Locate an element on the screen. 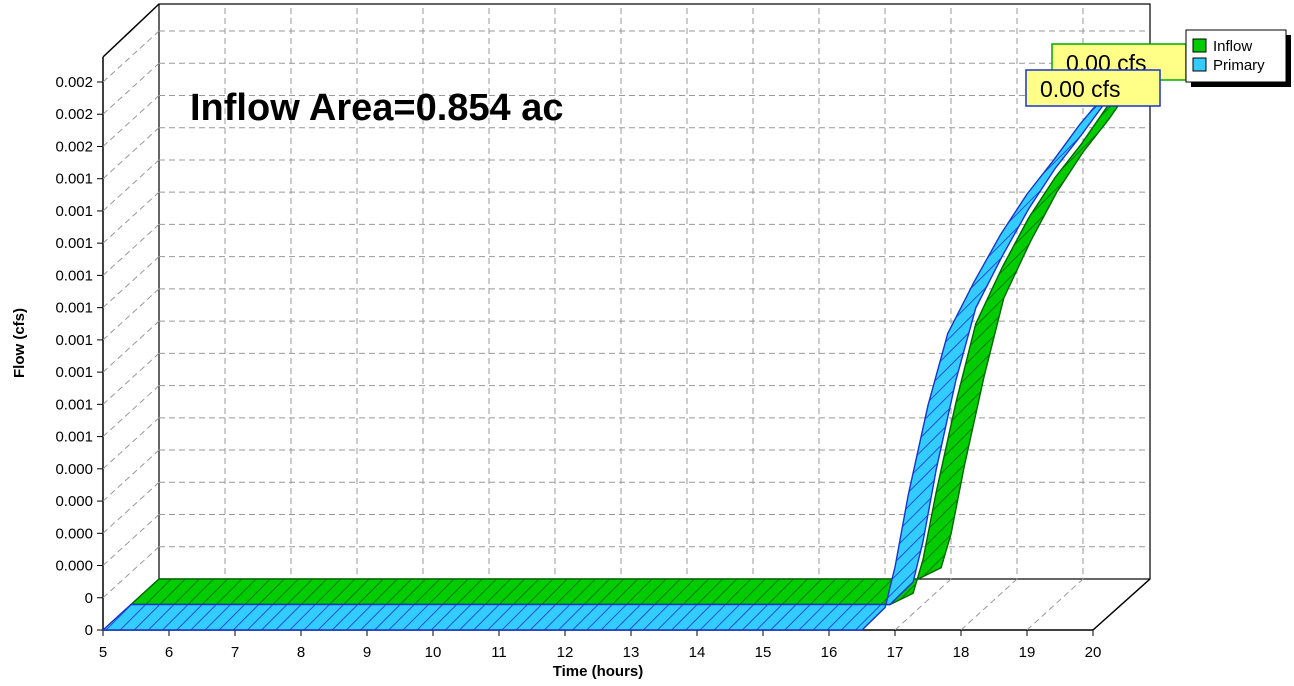 Image resolution: width=1294 pixels, height=686 pixels. x-axis-title: Time (hours) is located at coordinates (598, 671).